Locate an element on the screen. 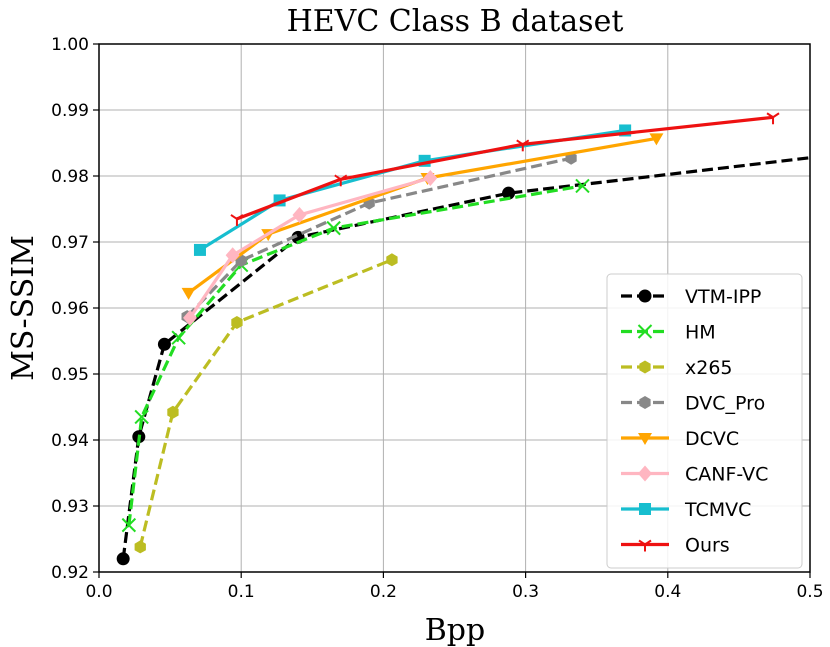 The image size is (830, 647). series-x265 is located at coordinates (266, 403).